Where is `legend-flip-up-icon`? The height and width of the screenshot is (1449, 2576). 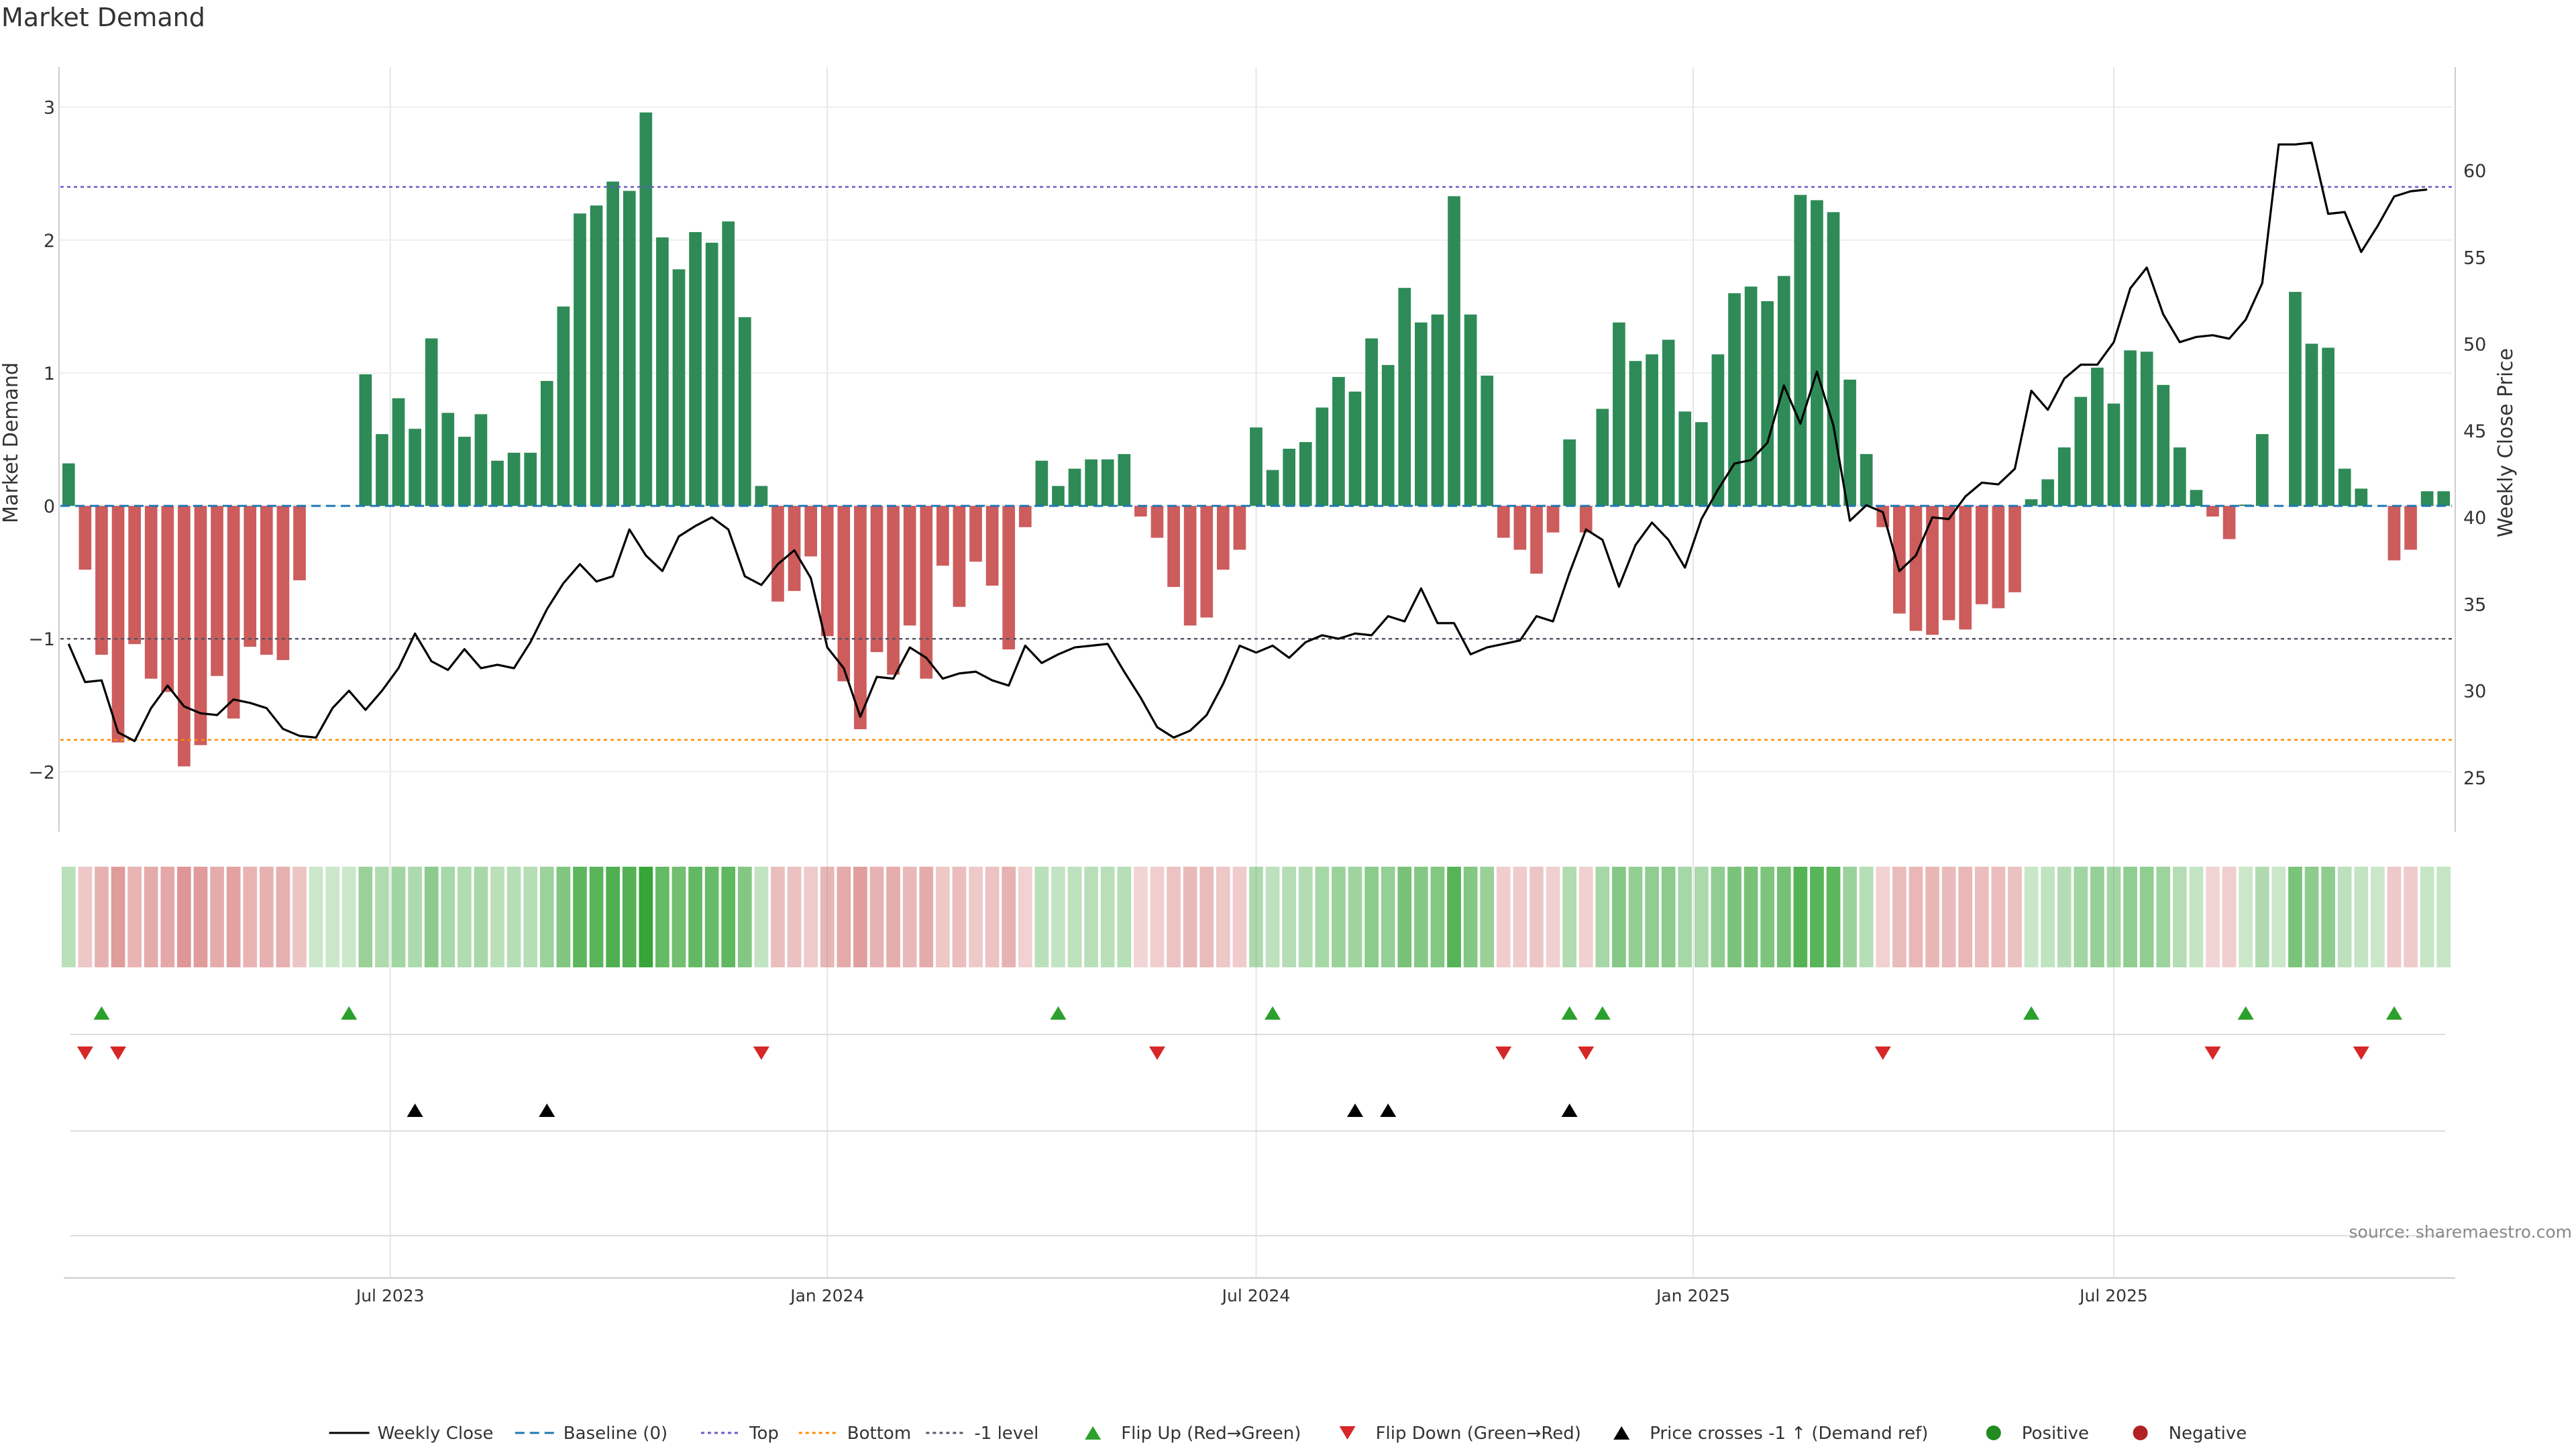 legend-flip-up-icon is located at coordinates (1093, 1433).